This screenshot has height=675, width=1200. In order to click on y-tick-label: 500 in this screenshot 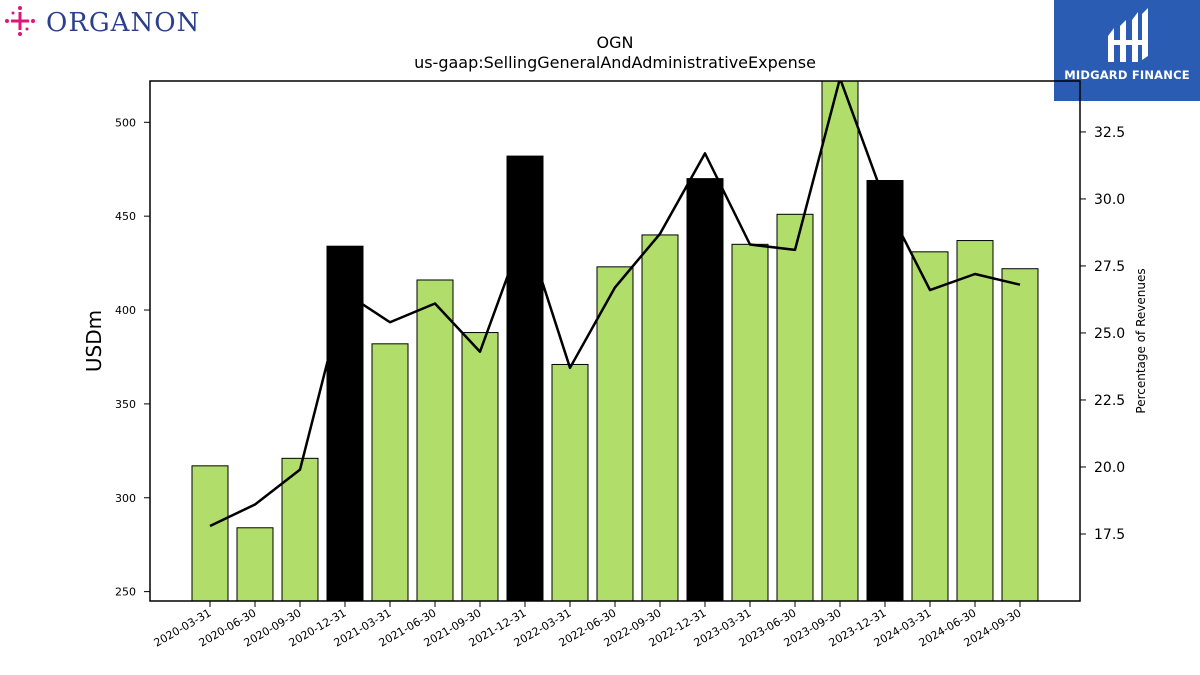, I will do `click(125, 122)`.